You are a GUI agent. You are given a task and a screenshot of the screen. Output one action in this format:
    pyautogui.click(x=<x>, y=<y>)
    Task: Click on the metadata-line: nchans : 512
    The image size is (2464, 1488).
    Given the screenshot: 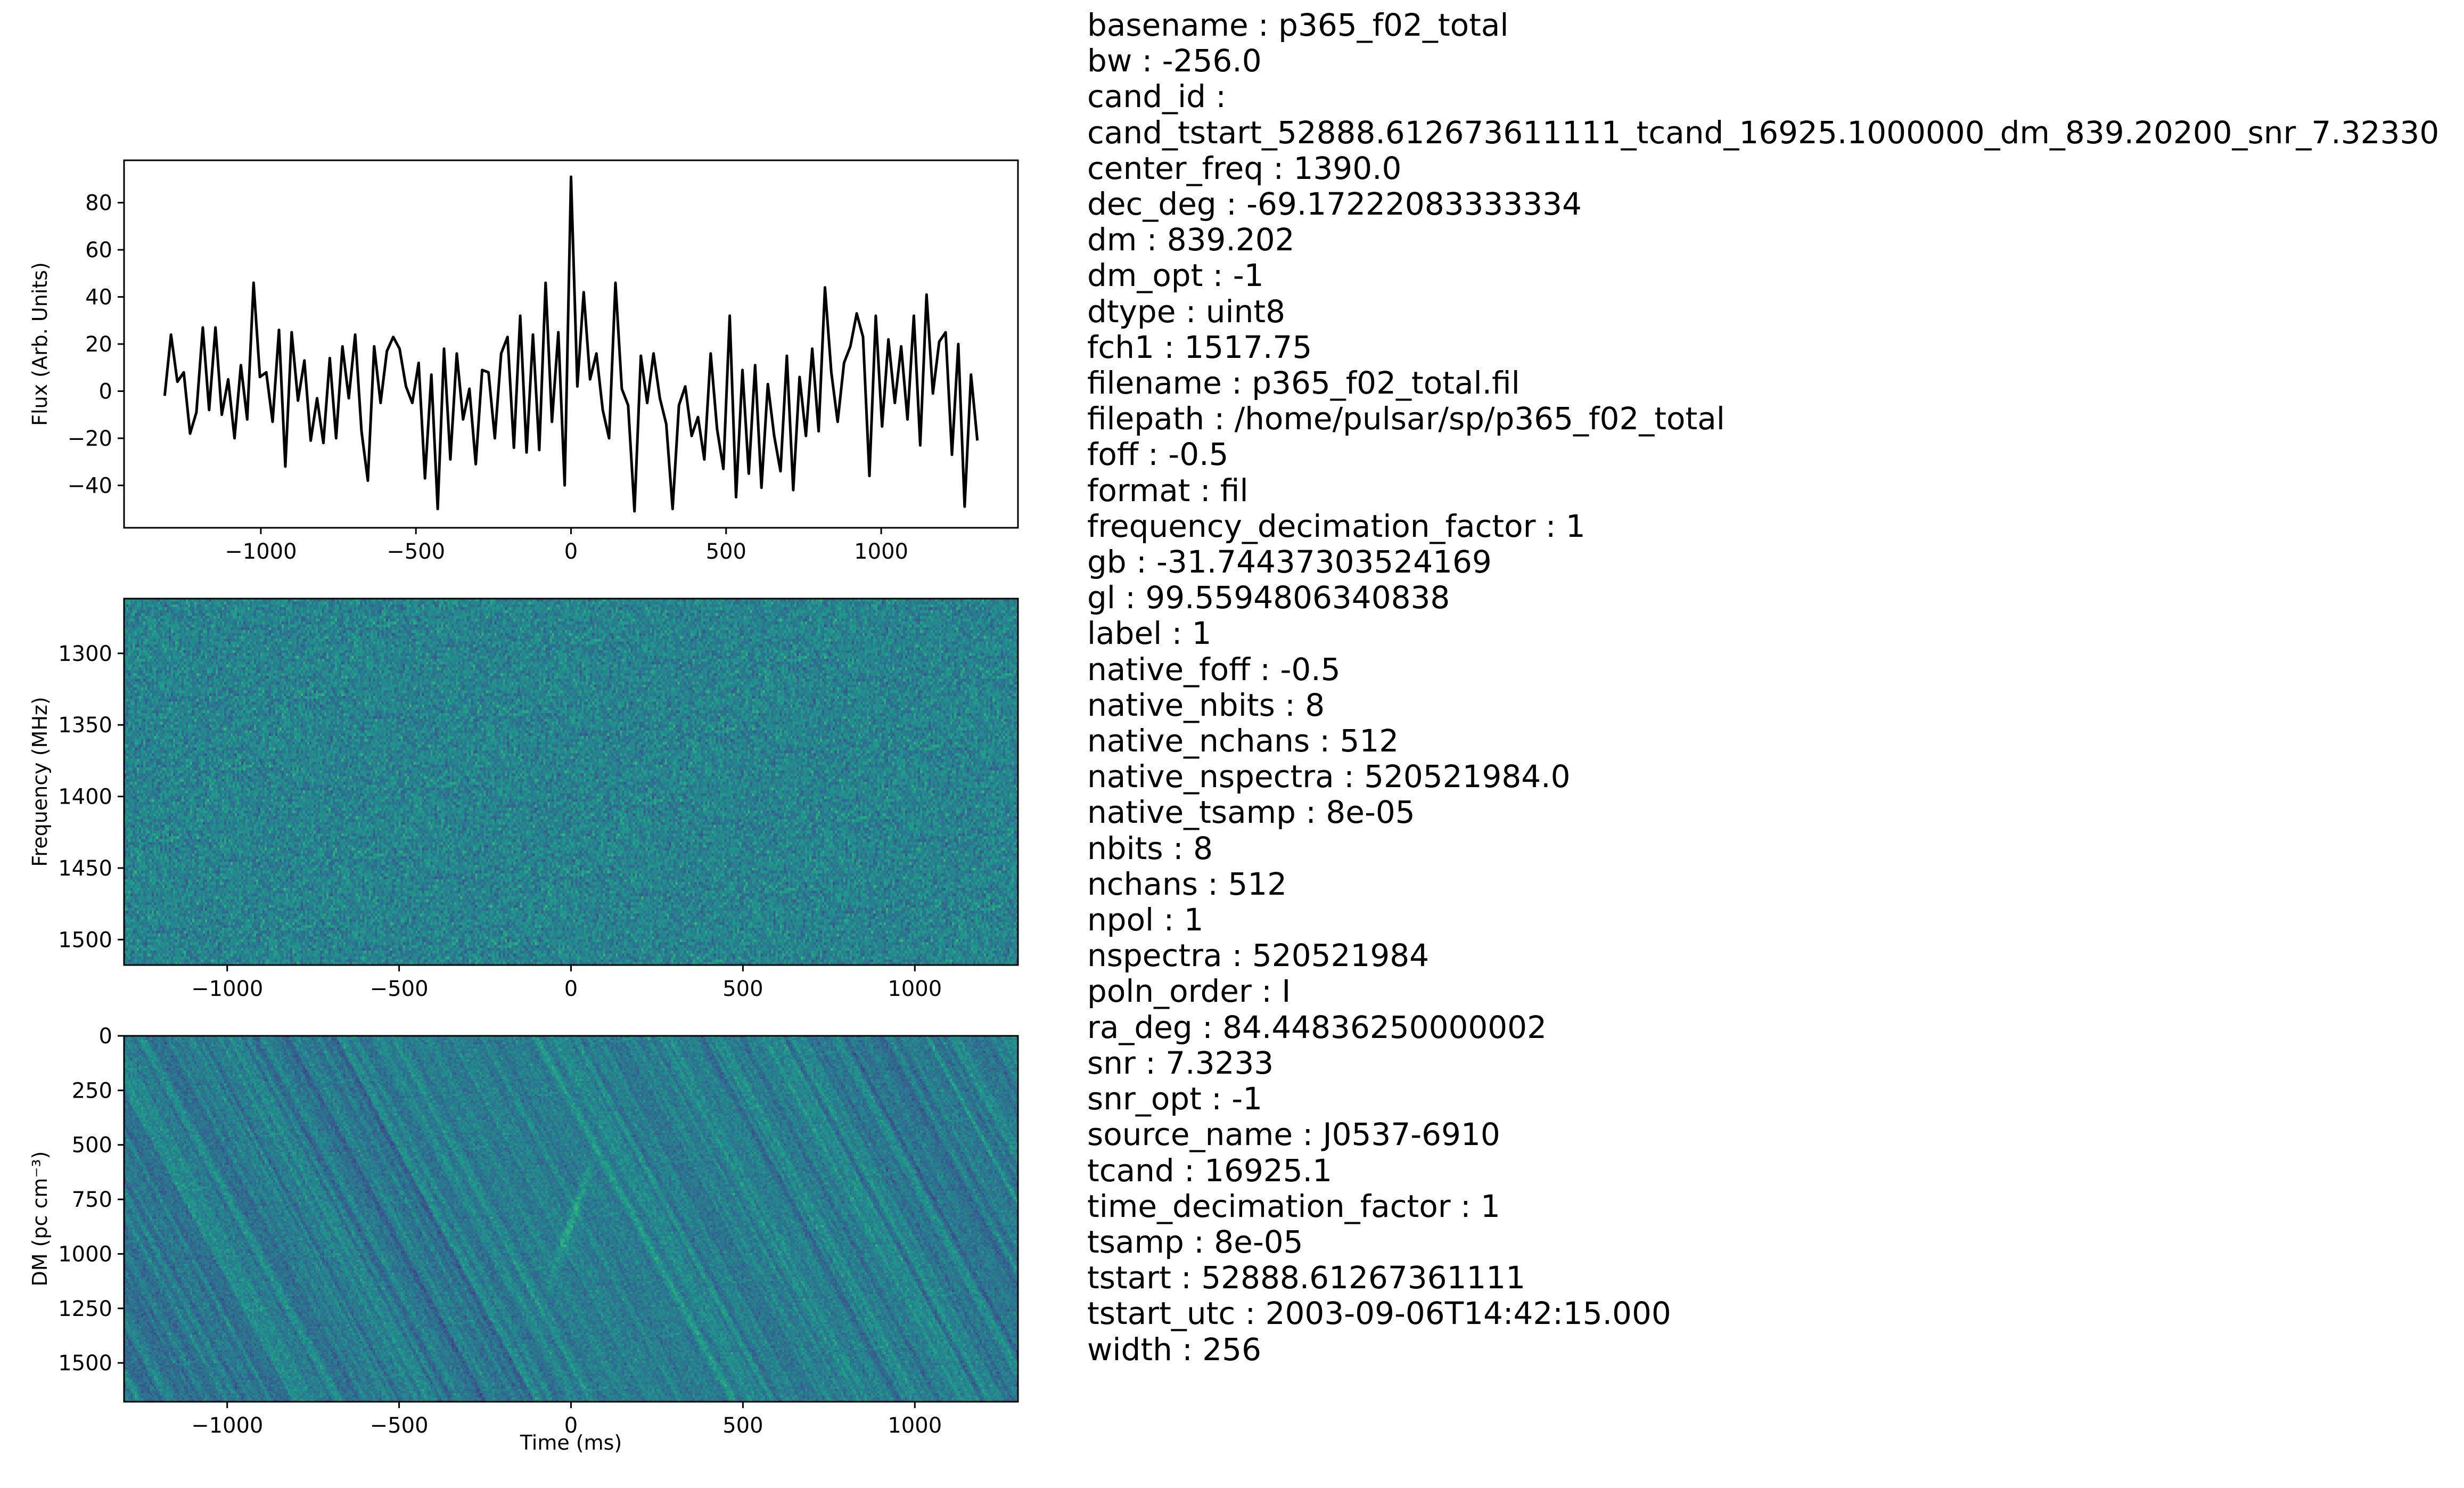 What is the action you would take?
    pyautogui.click(x=1187, y=883)
    